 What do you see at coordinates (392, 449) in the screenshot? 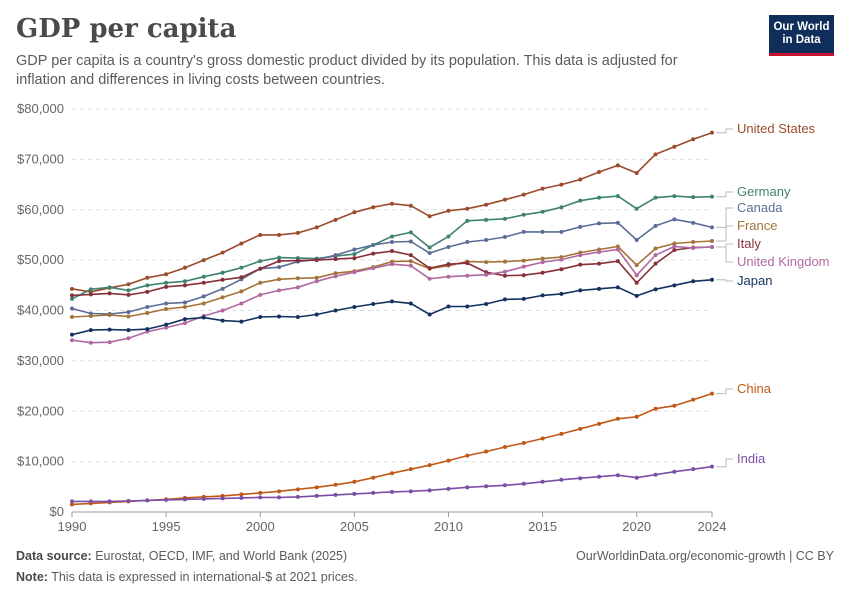
I see `series-line-china` at bounding box center [392, 449].